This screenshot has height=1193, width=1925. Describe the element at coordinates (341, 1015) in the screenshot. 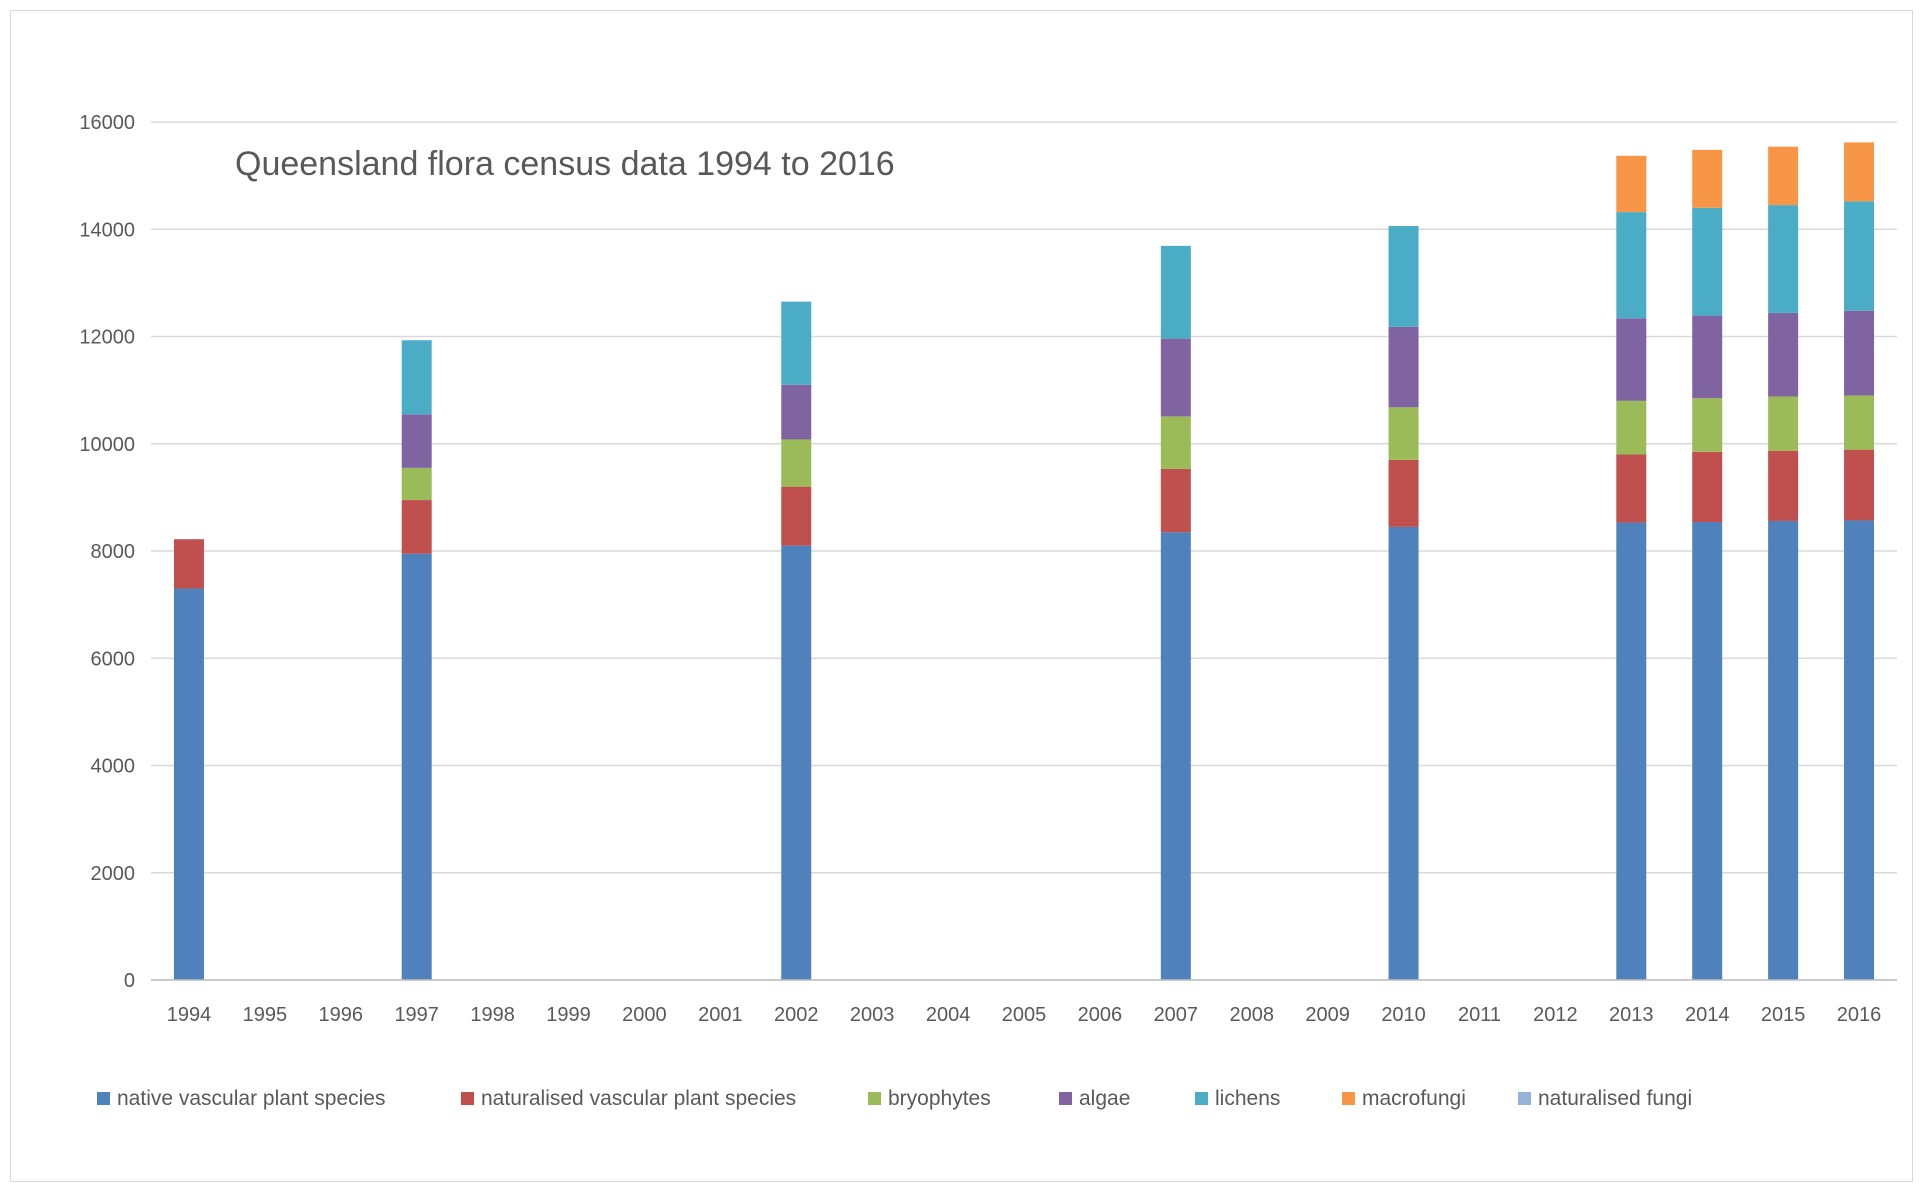

I see `x-tick-label: 1996` at that location.